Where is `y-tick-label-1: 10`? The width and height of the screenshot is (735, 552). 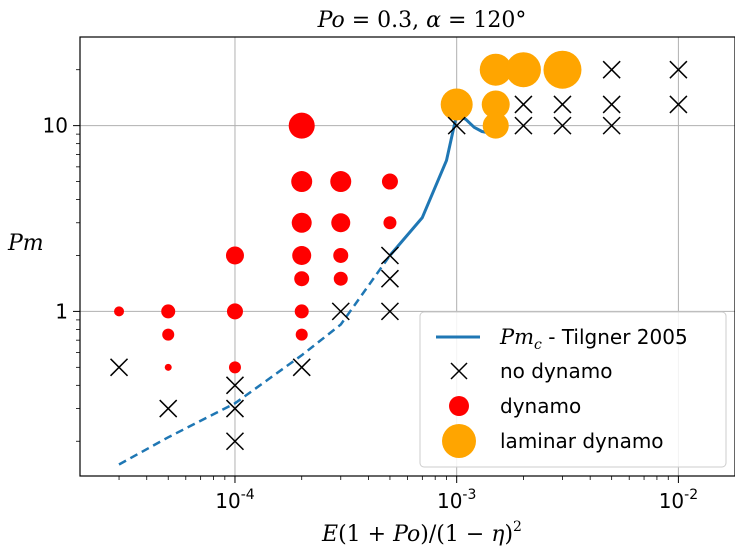
y-tick-label-1: 10 is located at coordinates (55, 126).